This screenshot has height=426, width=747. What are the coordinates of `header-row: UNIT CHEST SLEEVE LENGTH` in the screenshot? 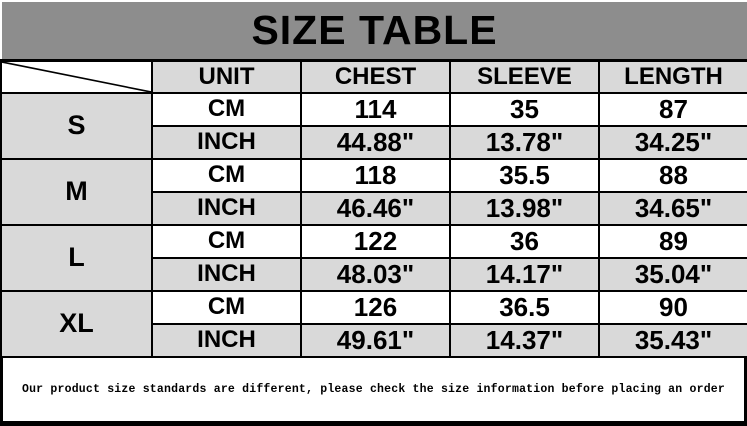 It's located at (373, 76).